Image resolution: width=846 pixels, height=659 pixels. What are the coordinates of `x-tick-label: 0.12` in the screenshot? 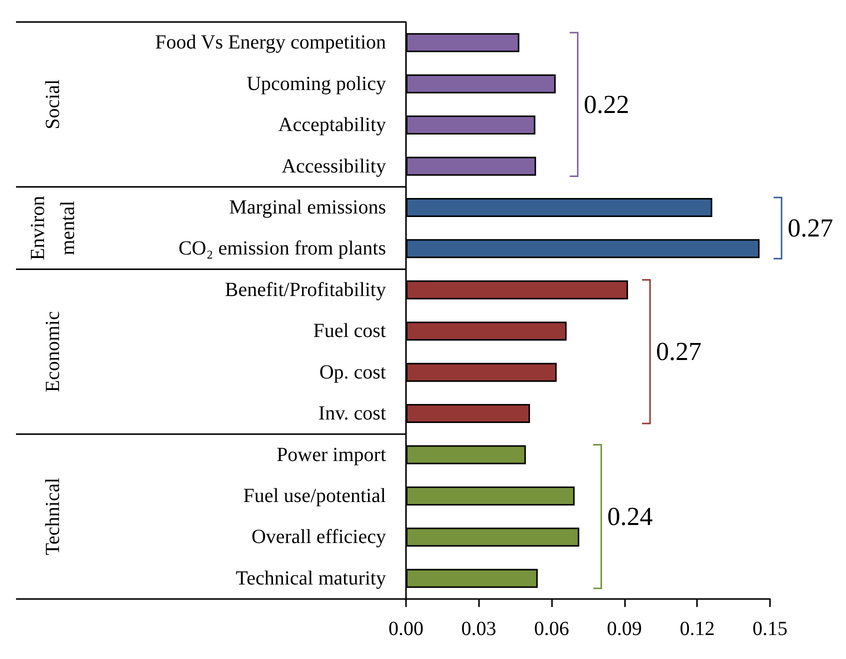 It's located at (697, 629).